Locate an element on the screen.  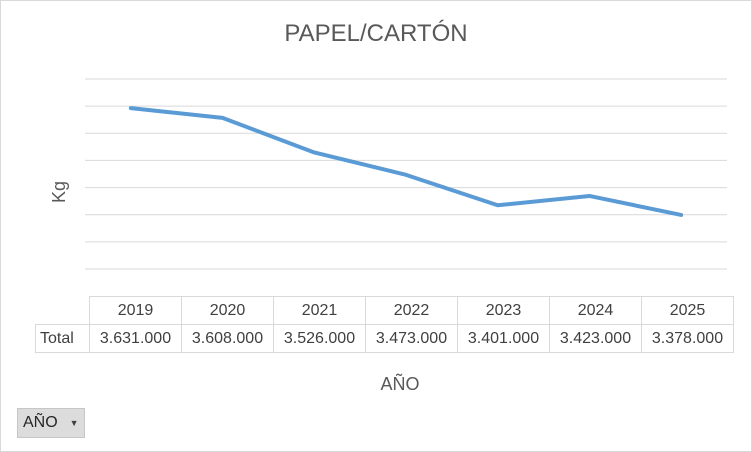
x-tick-label: 2025 is located at coordinates (687, 310).